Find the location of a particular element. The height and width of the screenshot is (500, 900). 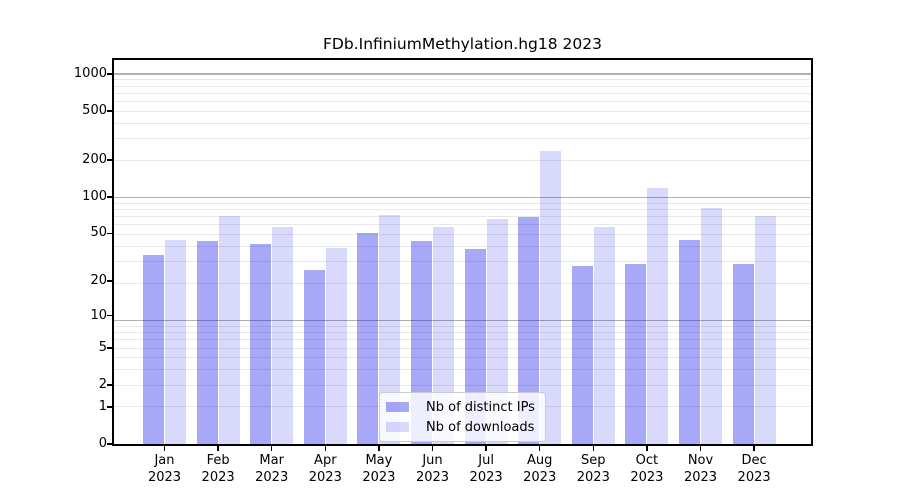

bar-distinct-ips-aug is located at coordinates (529, 330).